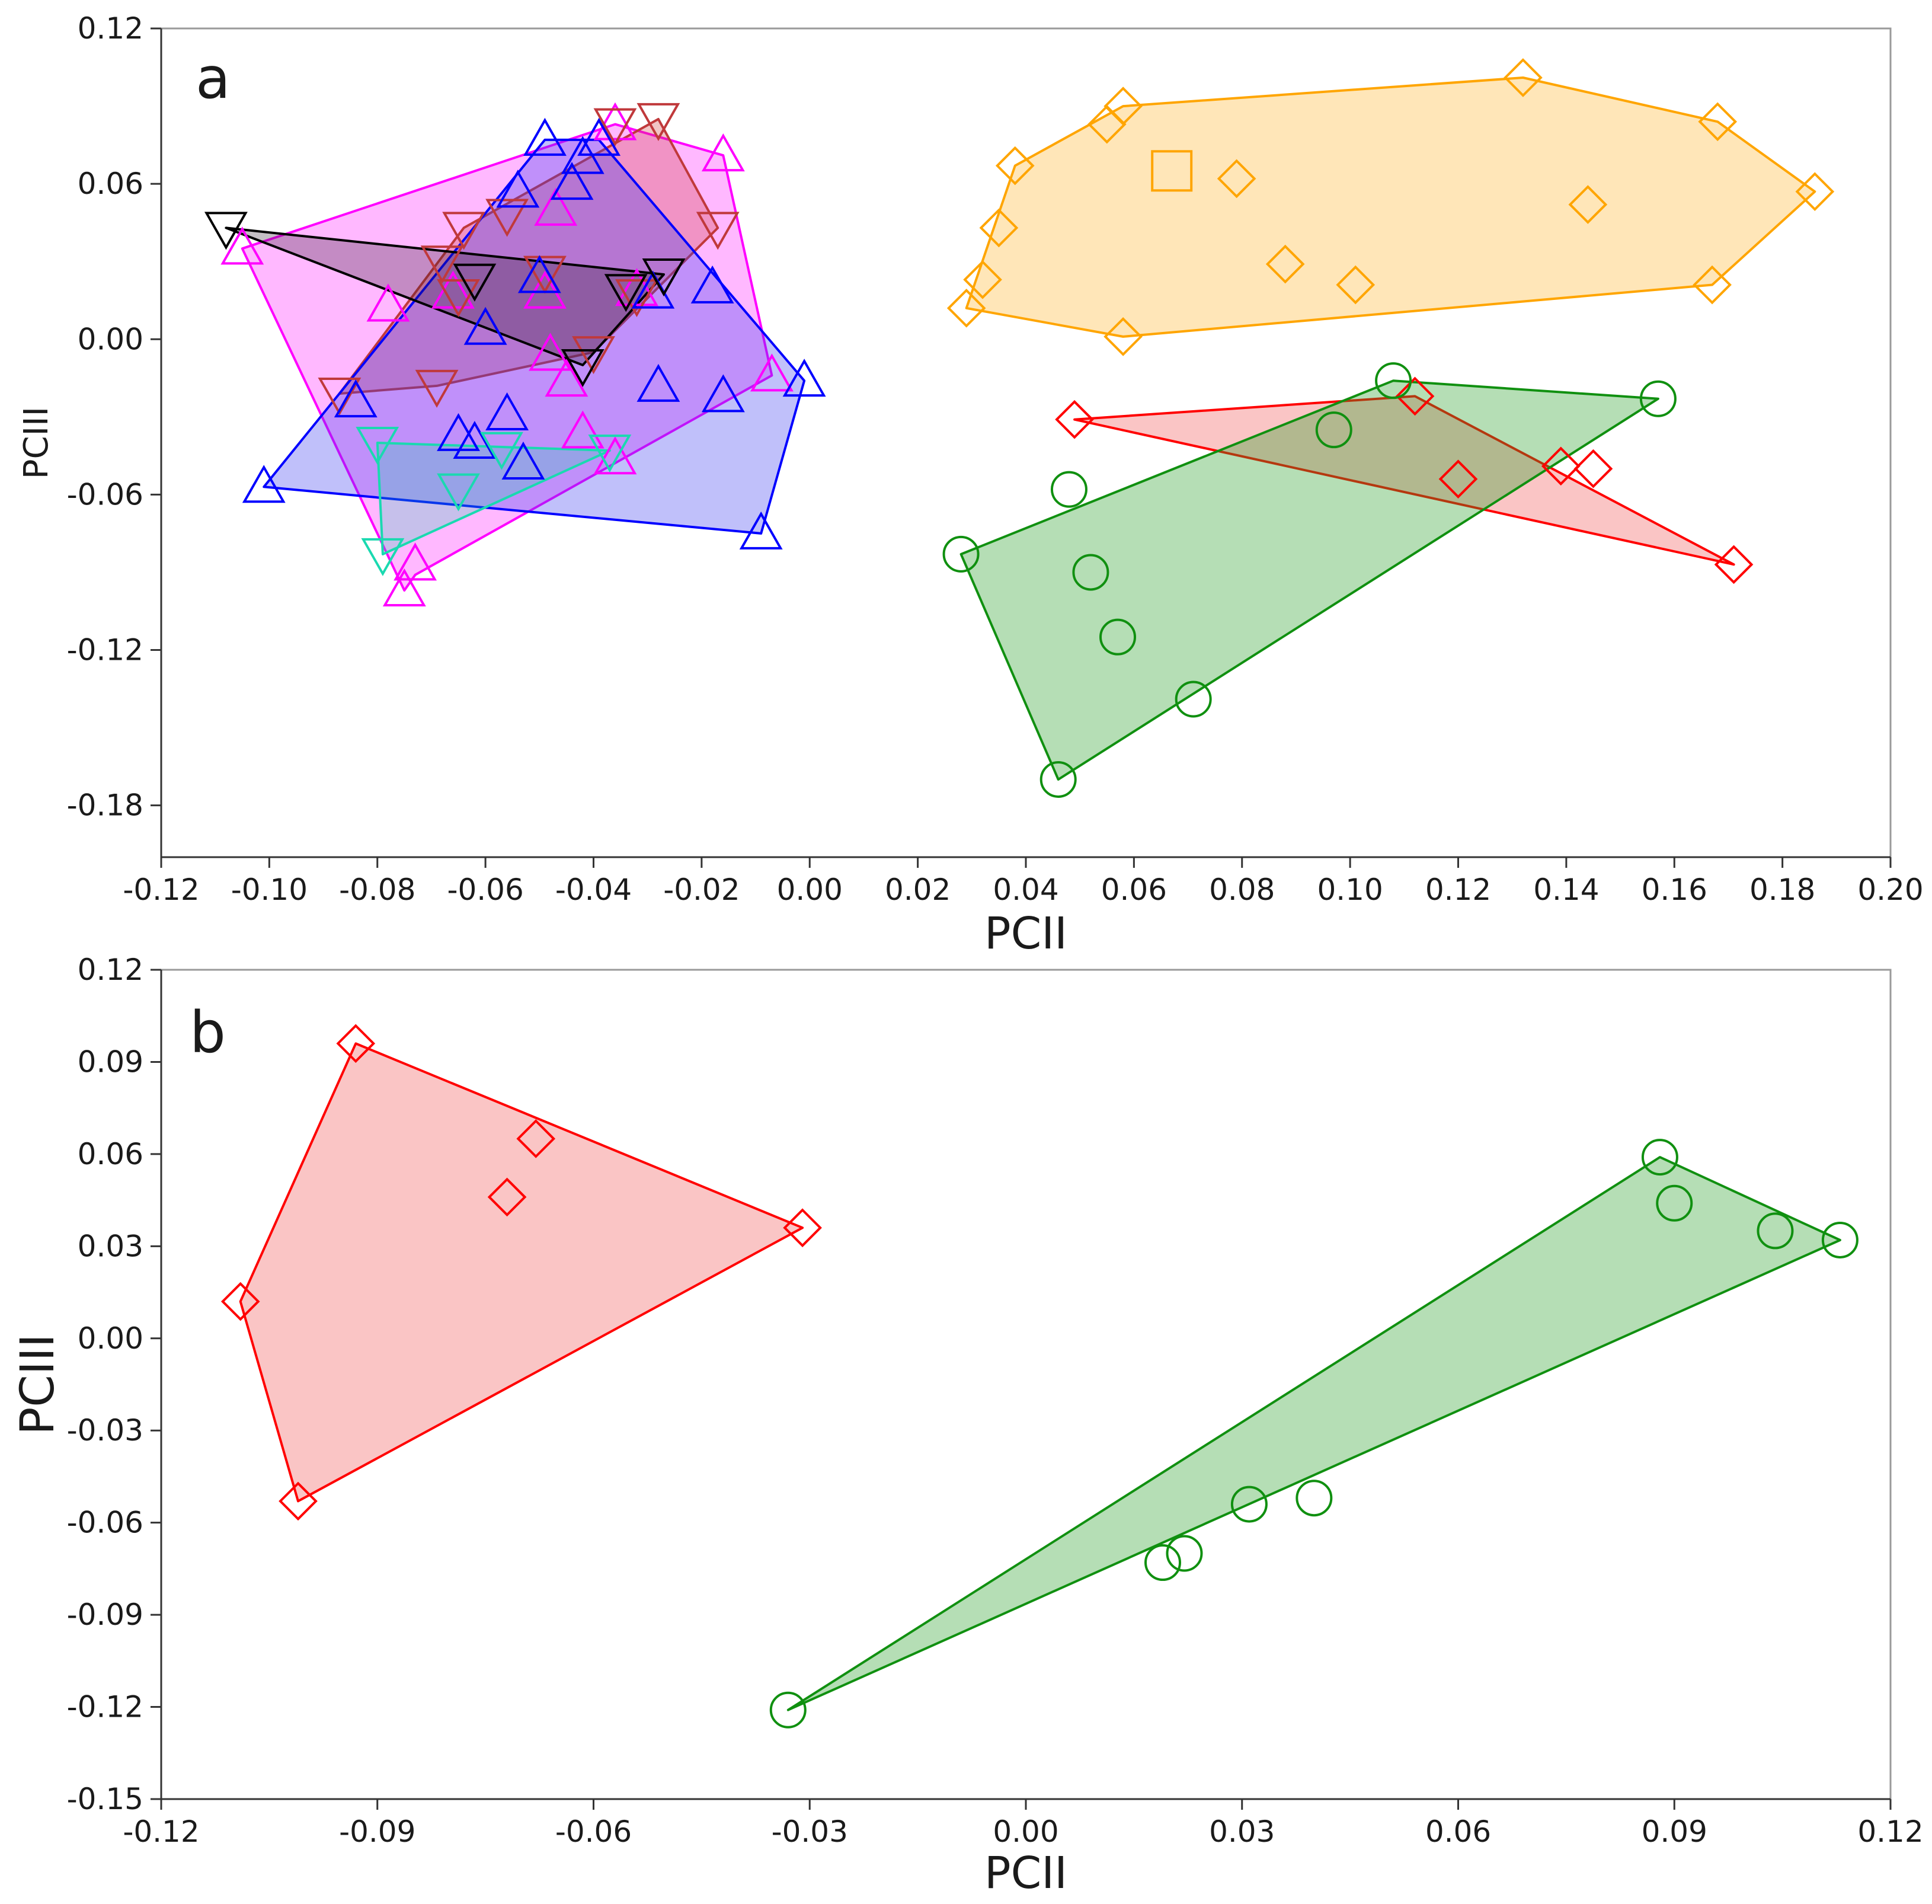  I want to click on y-tick-label: -0.09, so click(105, 1615).